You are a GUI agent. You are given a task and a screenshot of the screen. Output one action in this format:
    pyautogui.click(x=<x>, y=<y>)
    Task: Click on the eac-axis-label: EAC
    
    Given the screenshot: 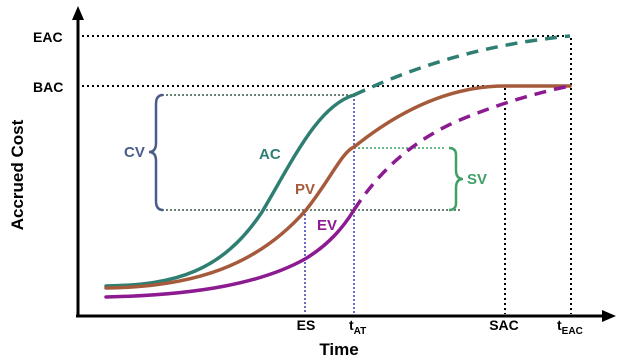 What is the action you would take?
    pyautogui.click(x=48, y=37)
    